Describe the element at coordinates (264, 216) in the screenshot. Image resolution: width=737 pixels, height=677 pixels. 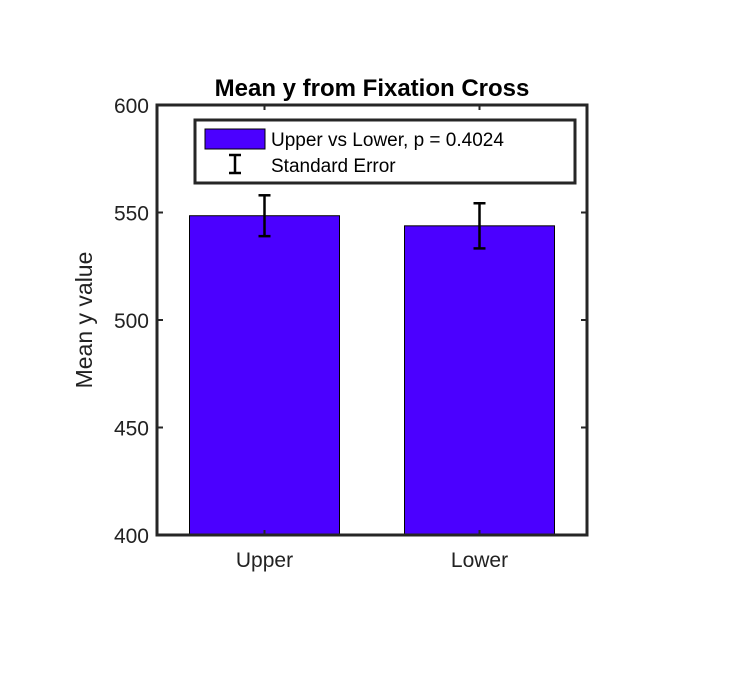
I see `error-bar-upper` at that location.